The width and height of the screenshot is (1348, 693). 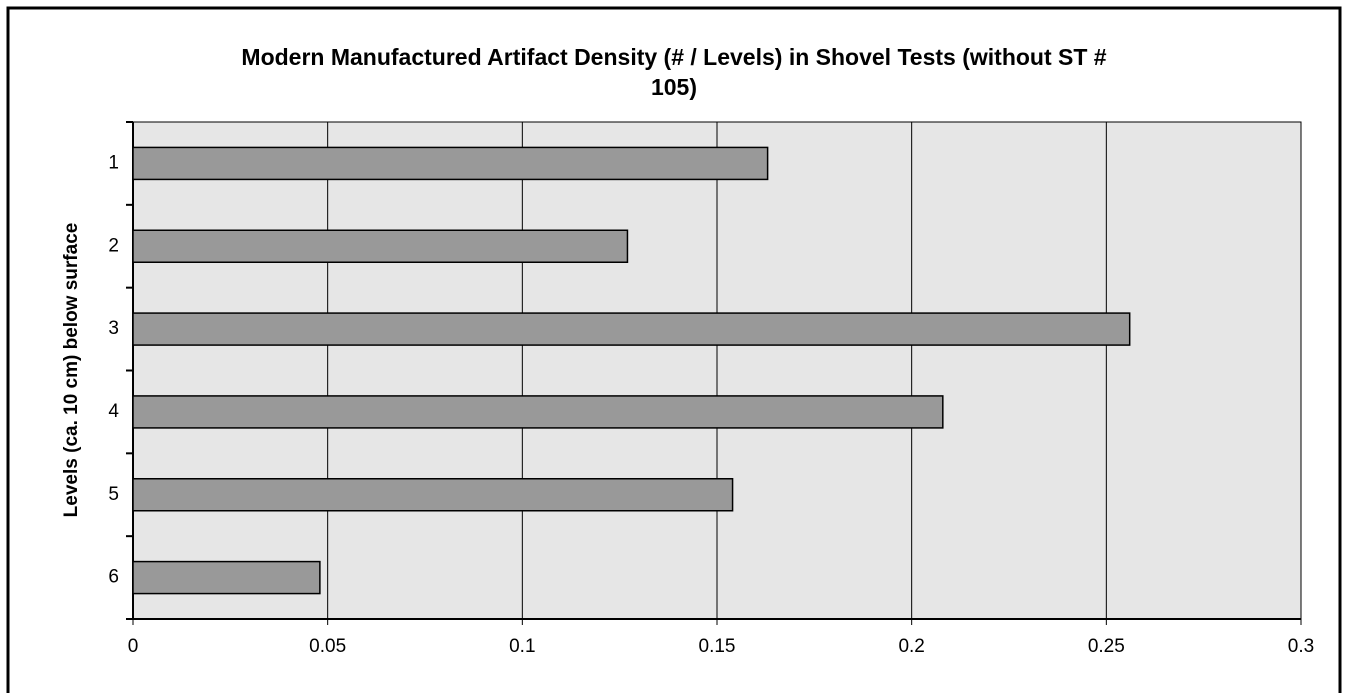 I want to click on y-tick-label: 2, so click(x=113, y=245).